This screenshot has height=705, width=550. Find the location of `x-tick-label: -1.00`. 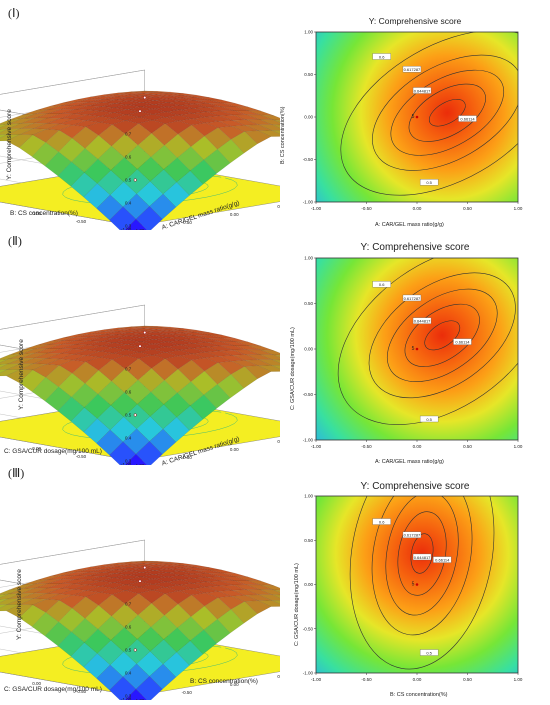

x-tick-label: -1.00 is located at coordinates (316, 446).